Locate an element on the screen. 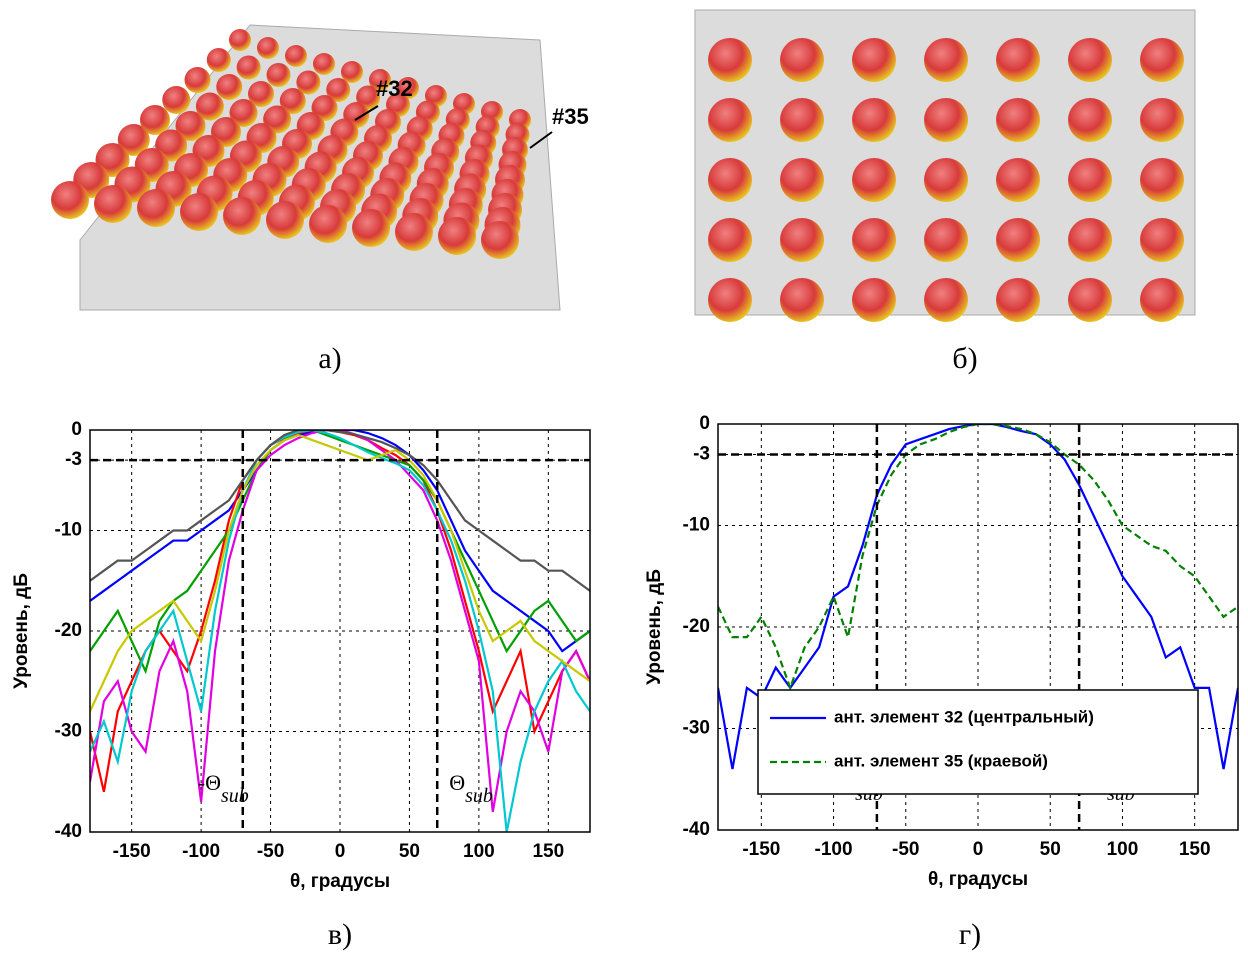 Image resolution: width=1248 pixels, height=958 pixels. y-tick-label: -20 is located at coordinates (696, 626).